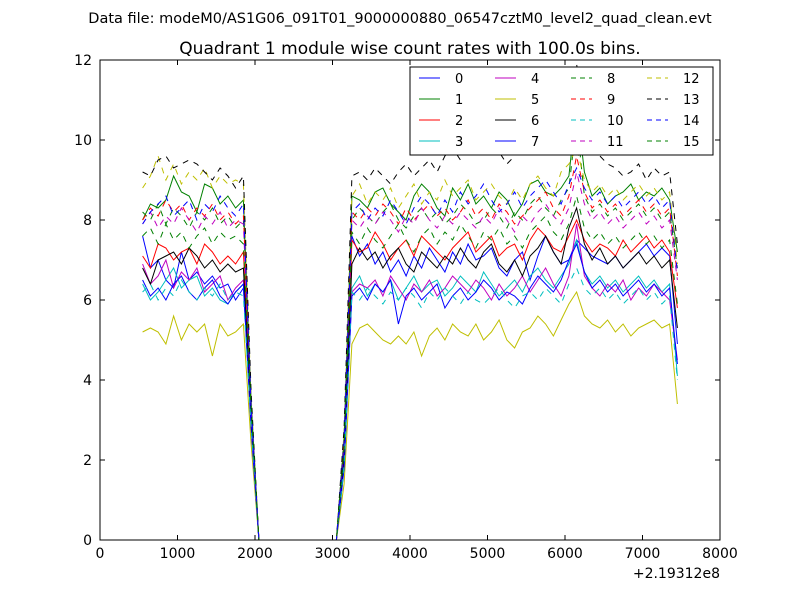  What do you see at coordinates (691, 79) in the screenshot?
I see `legend-label-12: 12` at bounding box center [691, 79].